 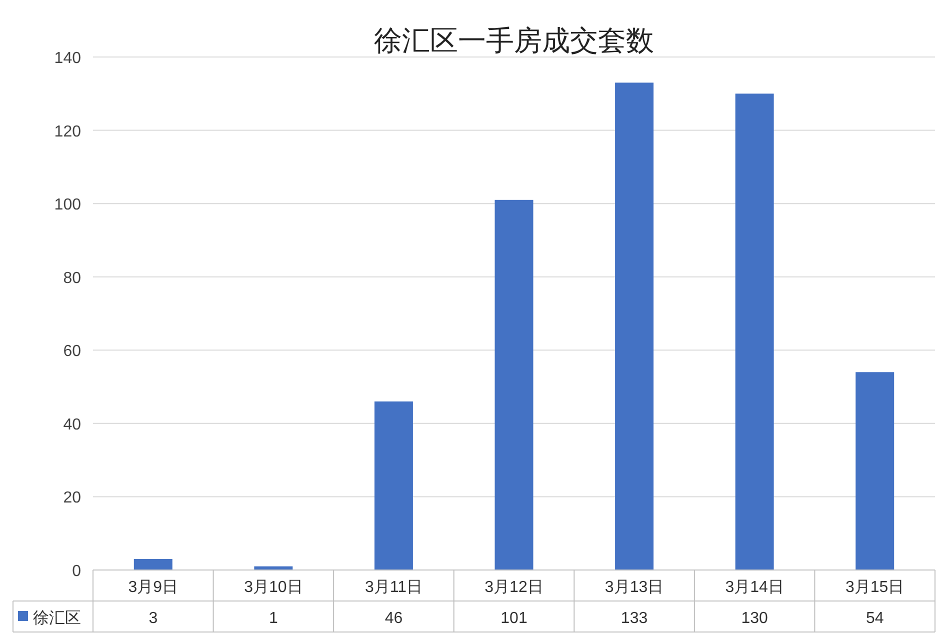 What do you see at coordinates (57, 618) in the screenshot?
I see `legend-label: 徐汇区` at bounding box center [57, 618].